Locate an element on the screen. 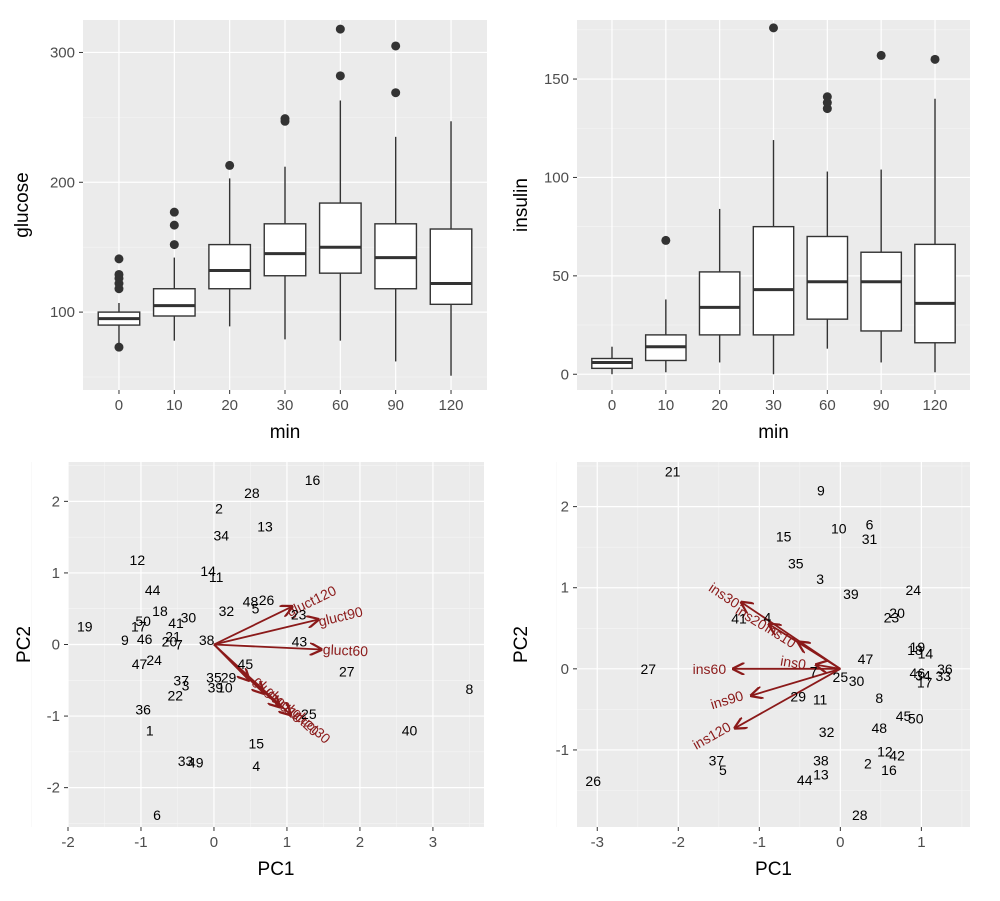 The height and width of the screenshot is (901, 1000). observation-label: 21 is located at coordinates (673, 472).